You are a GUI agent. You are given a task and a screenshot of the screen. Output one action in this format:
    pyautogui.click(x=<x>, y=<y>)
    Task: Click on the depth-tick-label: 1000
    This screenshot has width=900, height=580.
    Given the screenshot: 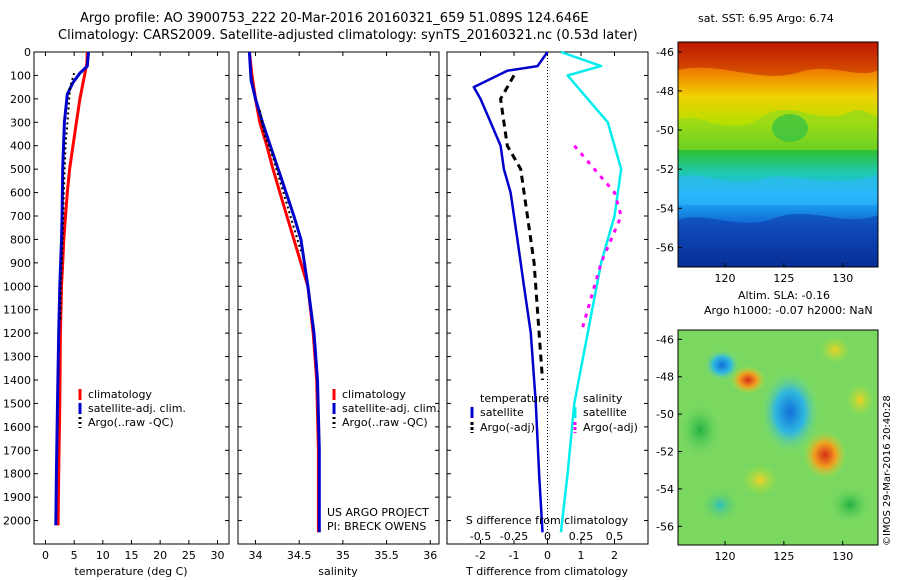 What is the action you would take?
    pyautogui.click(x=17, y=286)
    